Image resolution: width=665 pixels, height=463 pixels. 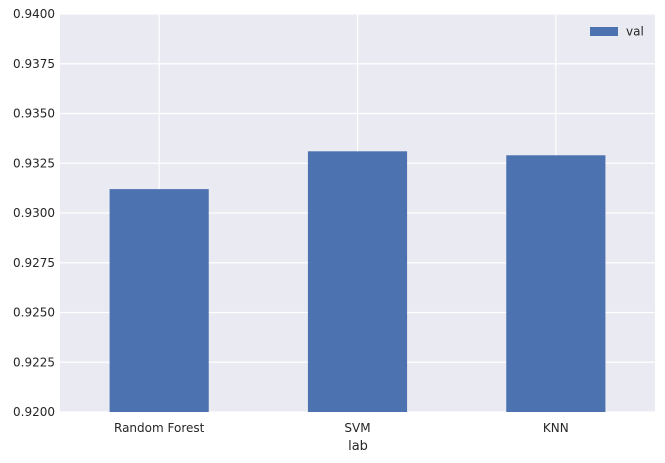 I want to click on bar-svm, so click(x=357, y=281).